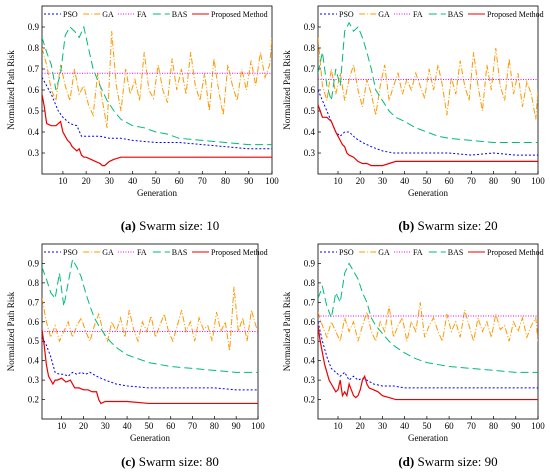 Image resolution: width=550 pixels, height=473 pixels. I want to click on caption-a-letter: (a), so click(128, 225).